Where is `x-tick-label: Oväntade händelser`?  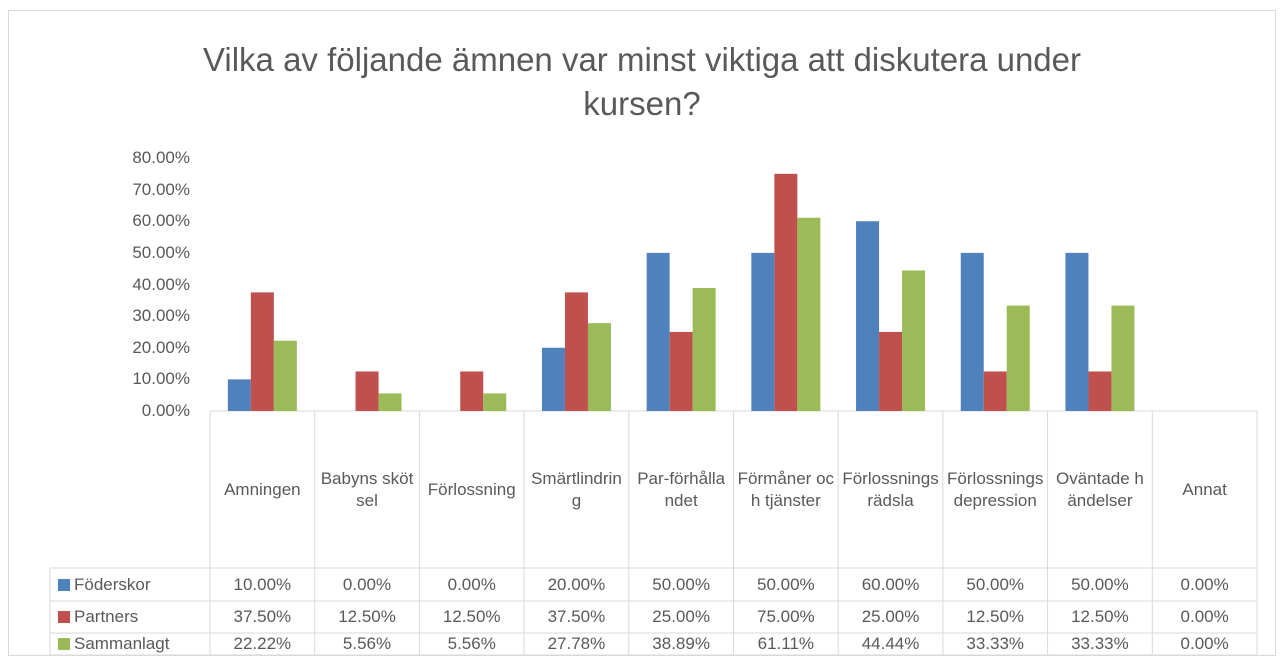 x-tick-label: Oväntade händelser is located at coordinates (1099, 489).